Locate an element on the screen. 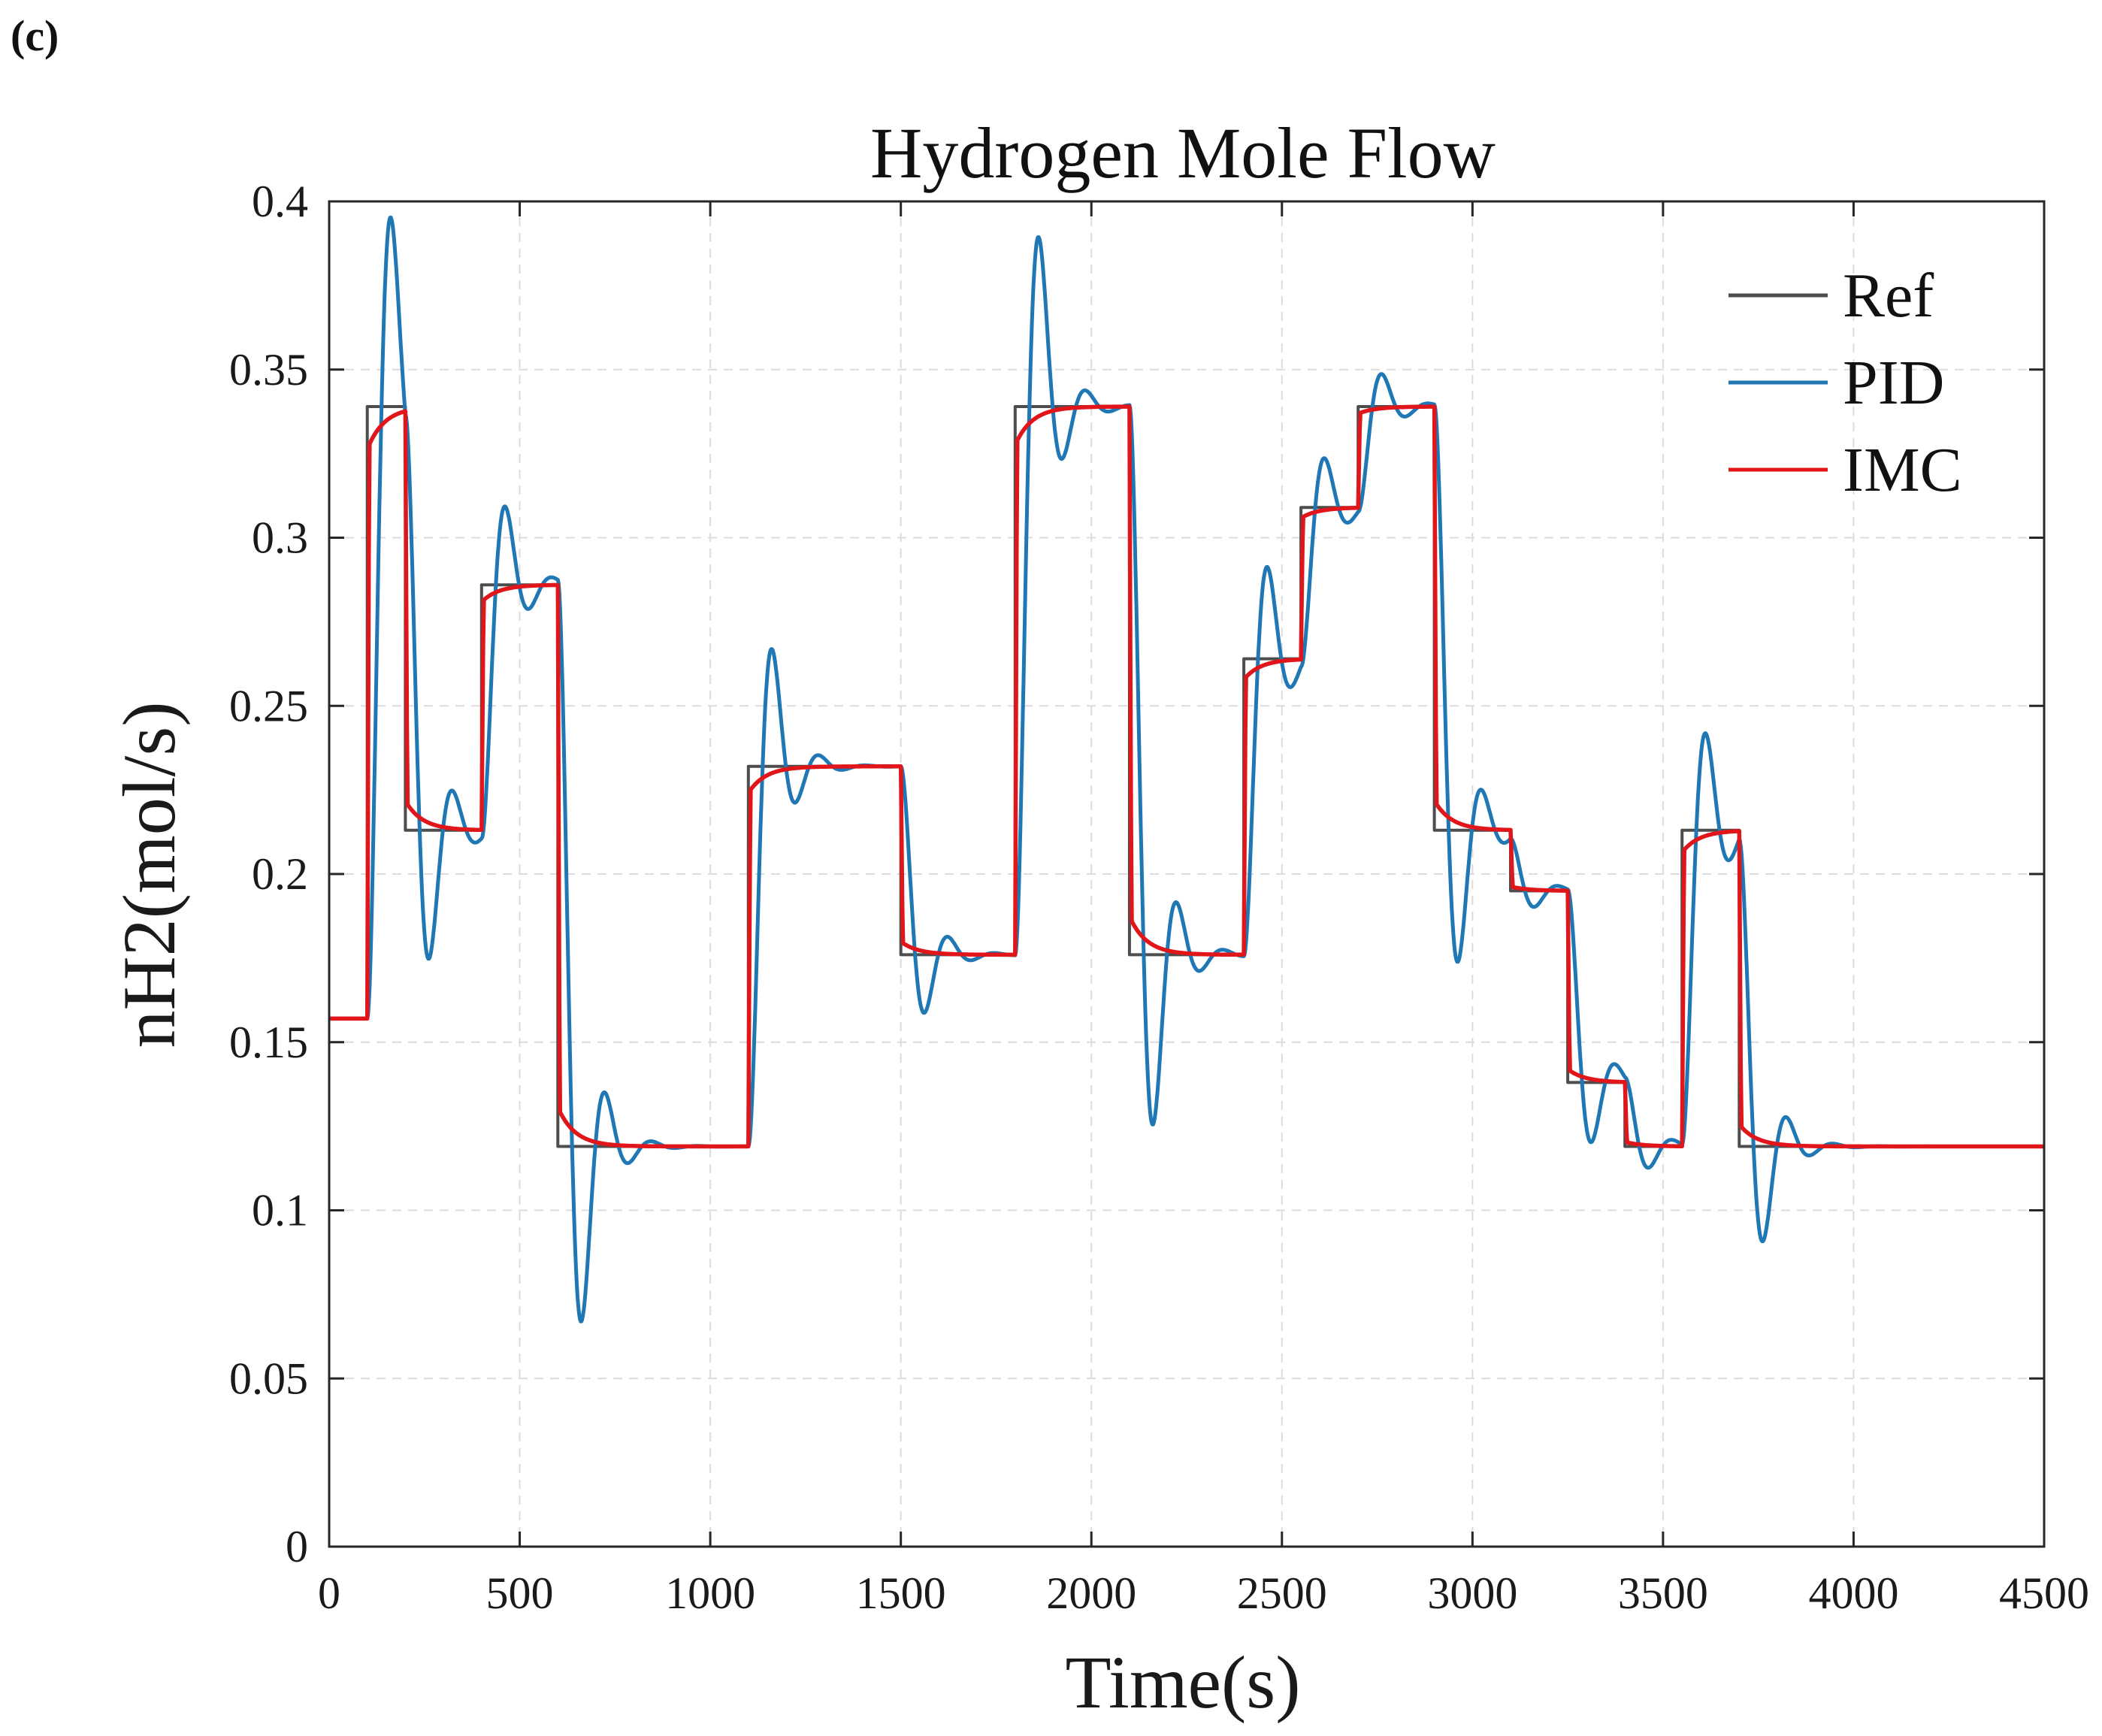 This screenshot has width=2102, height=1736. x-tick-label: 1500 is located at coordinates (901, 1593).